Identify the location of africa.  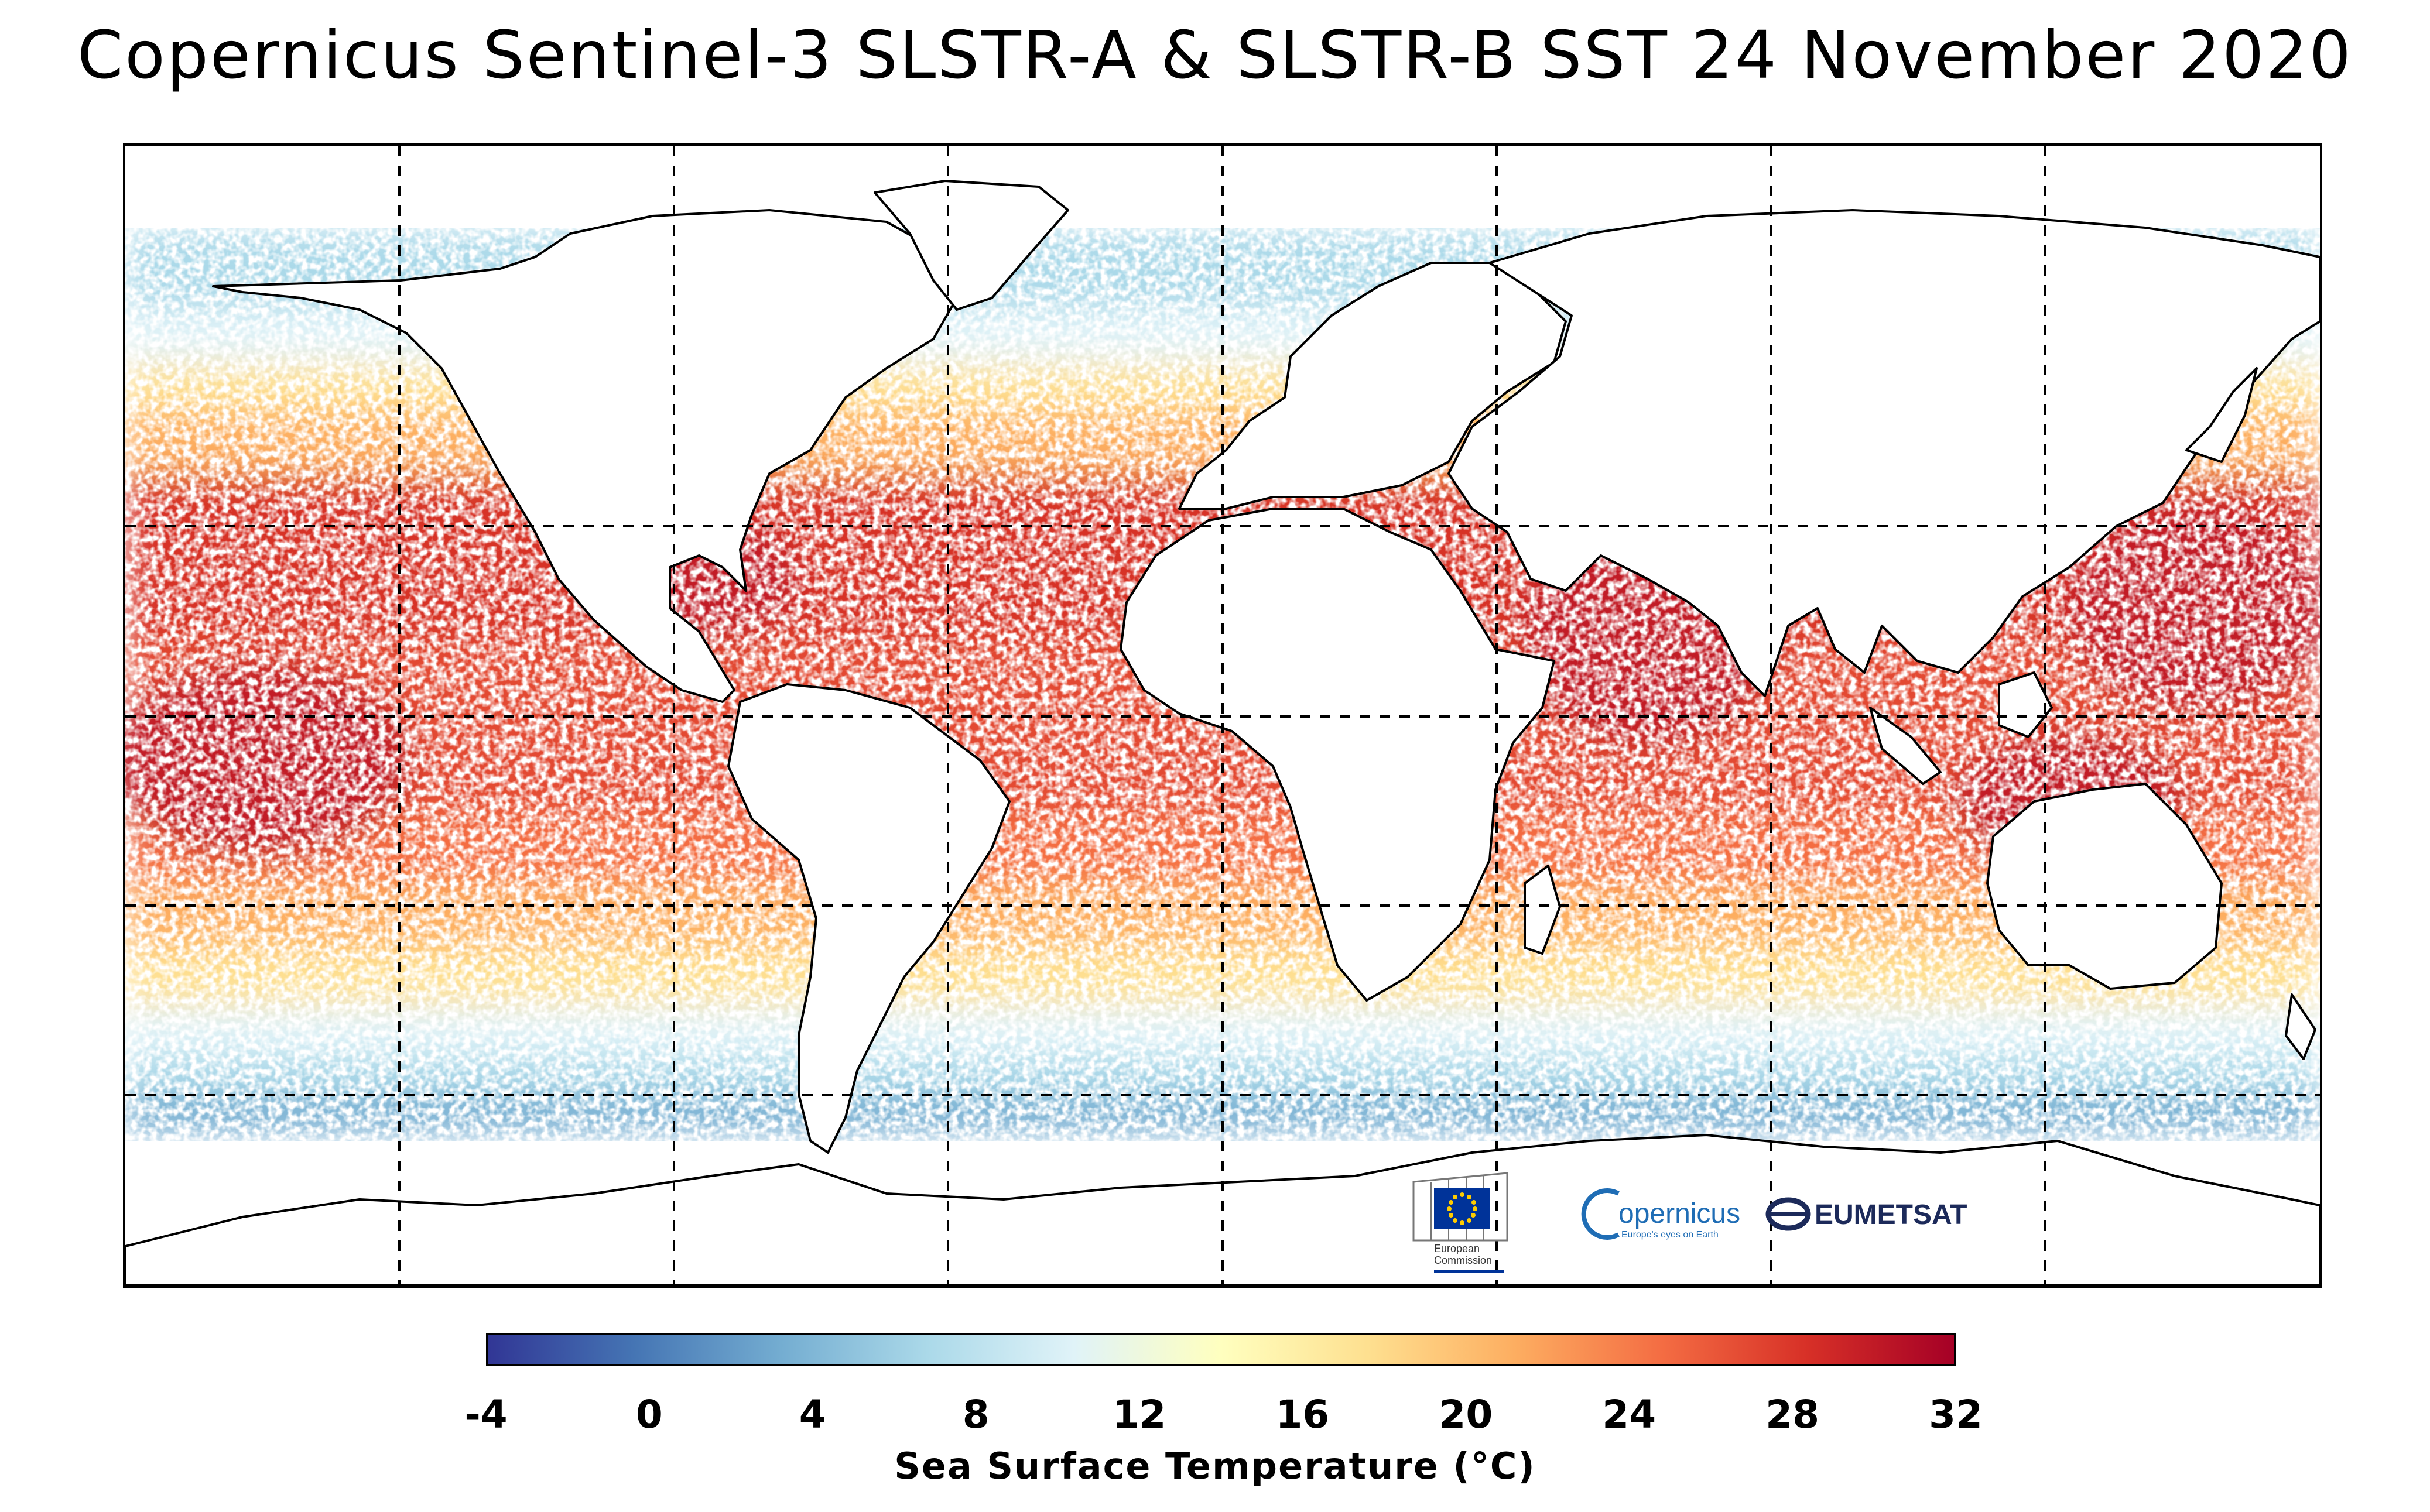
(1337, 755).